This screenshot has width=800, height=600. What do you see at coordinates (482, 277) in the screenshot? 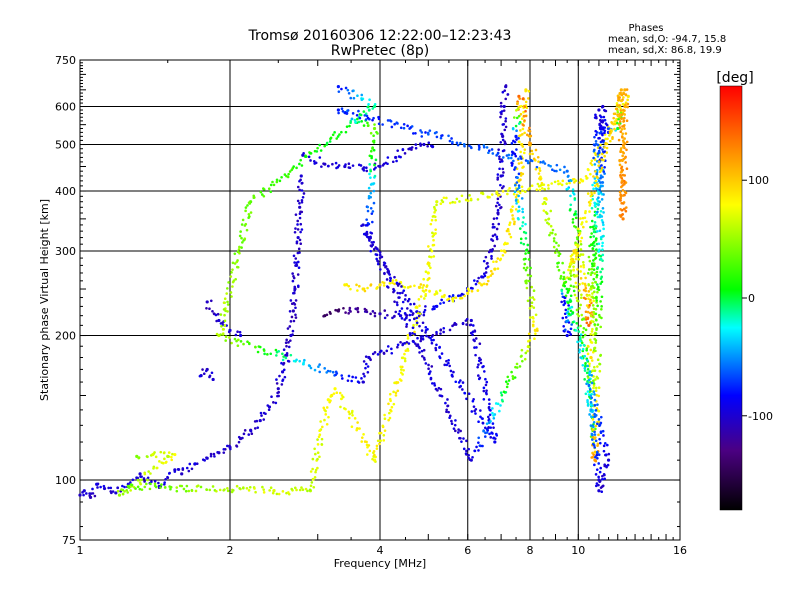
I see `data-point` at bounding box center [482, 277].